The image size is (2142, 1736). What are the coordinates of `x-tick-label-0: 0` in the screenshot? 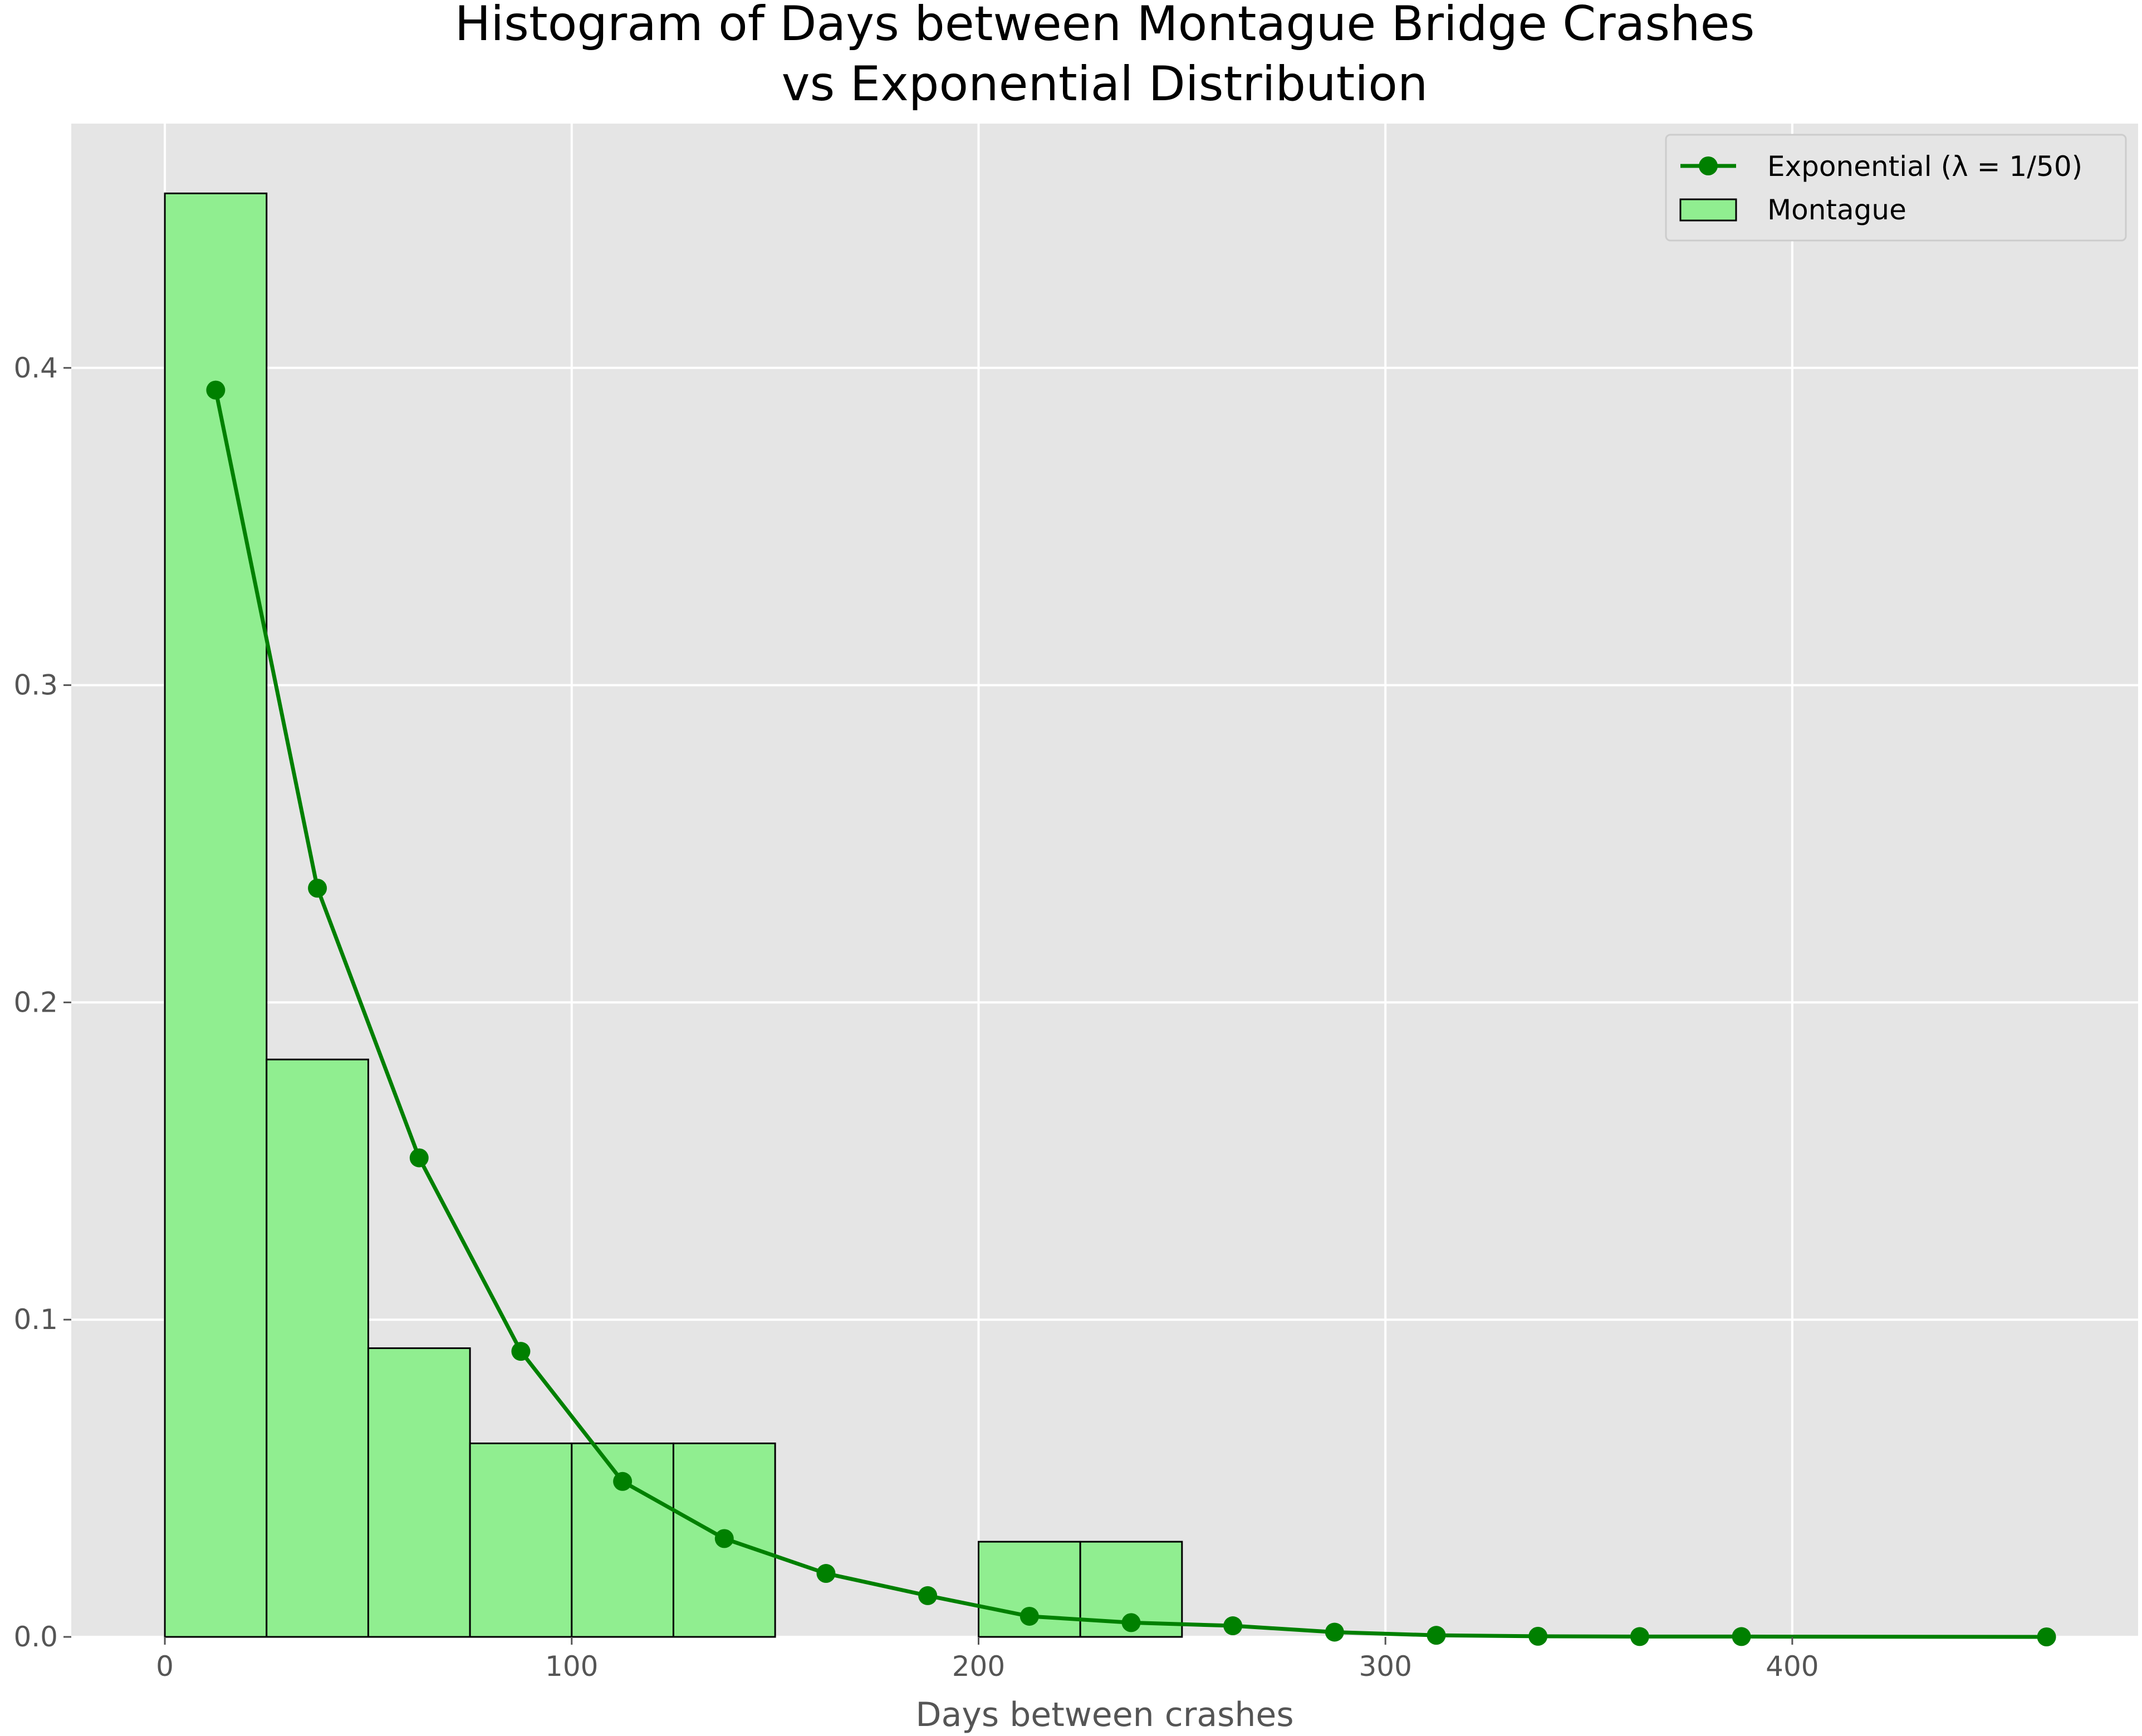 It's located at (165, 1667).